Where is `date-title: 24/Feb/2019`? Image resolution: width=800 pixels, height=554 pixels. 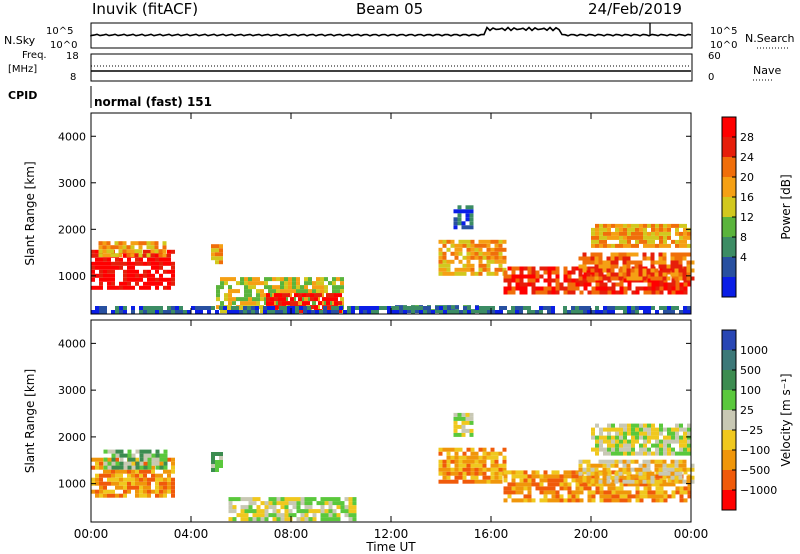
date-title: 24/Feb/2019 is located at coordinates (635, 9).